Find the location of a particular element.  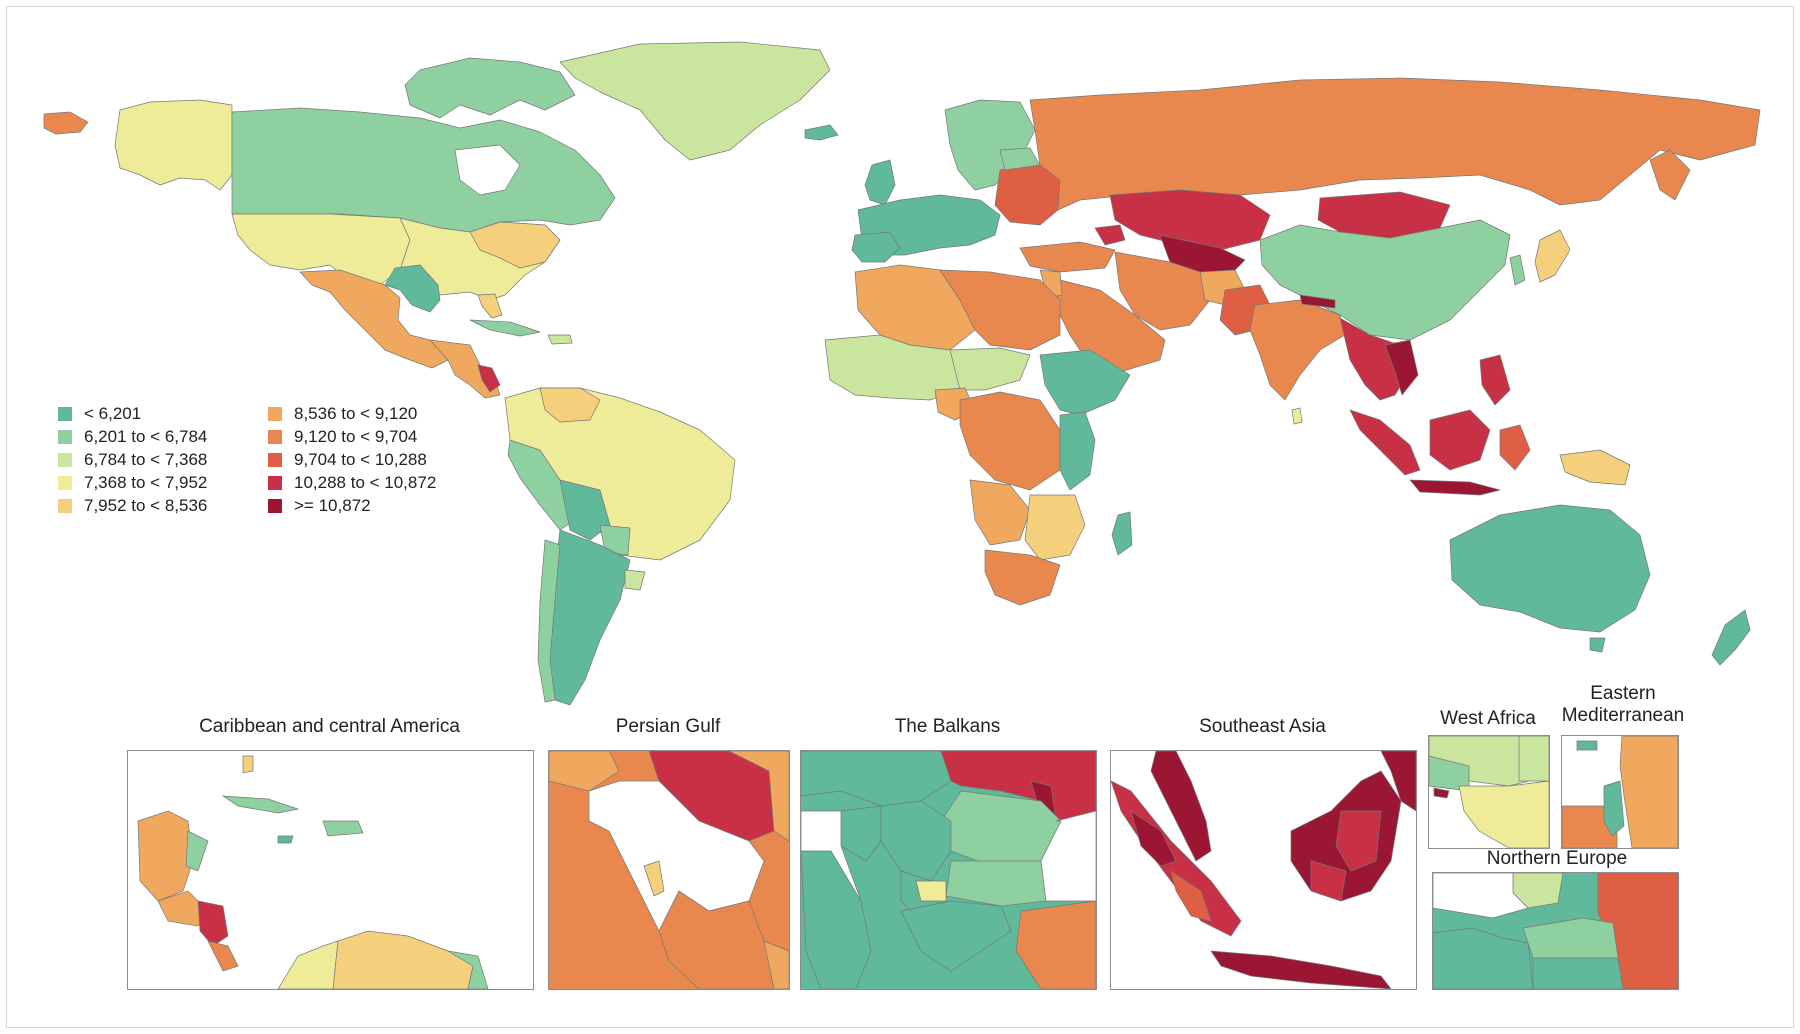

region-greenland is located at coordinates (695, 101).